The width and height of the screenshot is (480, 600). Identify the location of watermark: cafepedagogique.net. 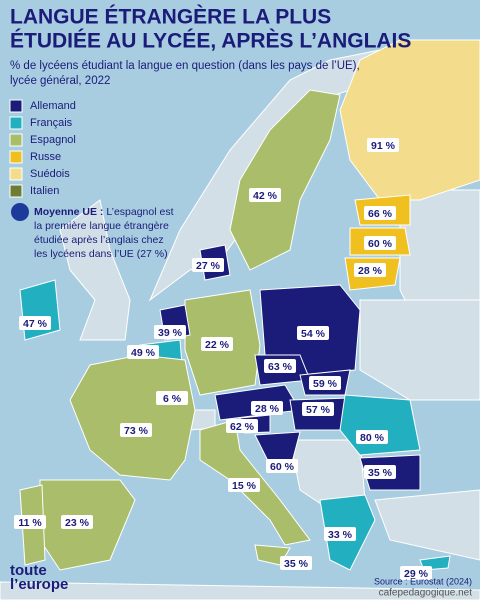
(426, 593).